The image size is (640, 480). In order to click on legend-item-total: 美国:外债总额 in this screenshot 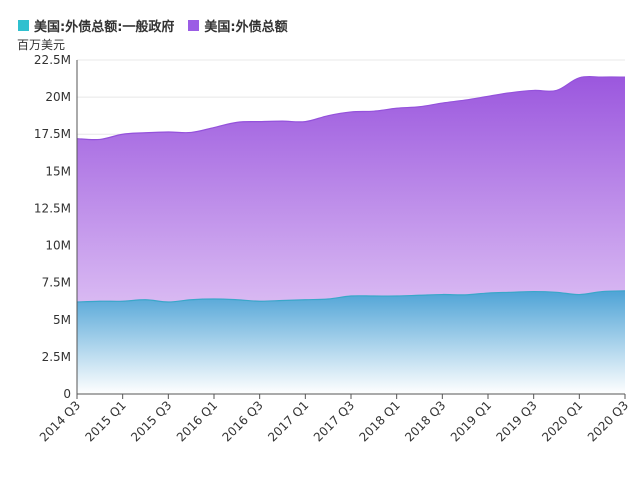, I will do `click(238, 25)`.